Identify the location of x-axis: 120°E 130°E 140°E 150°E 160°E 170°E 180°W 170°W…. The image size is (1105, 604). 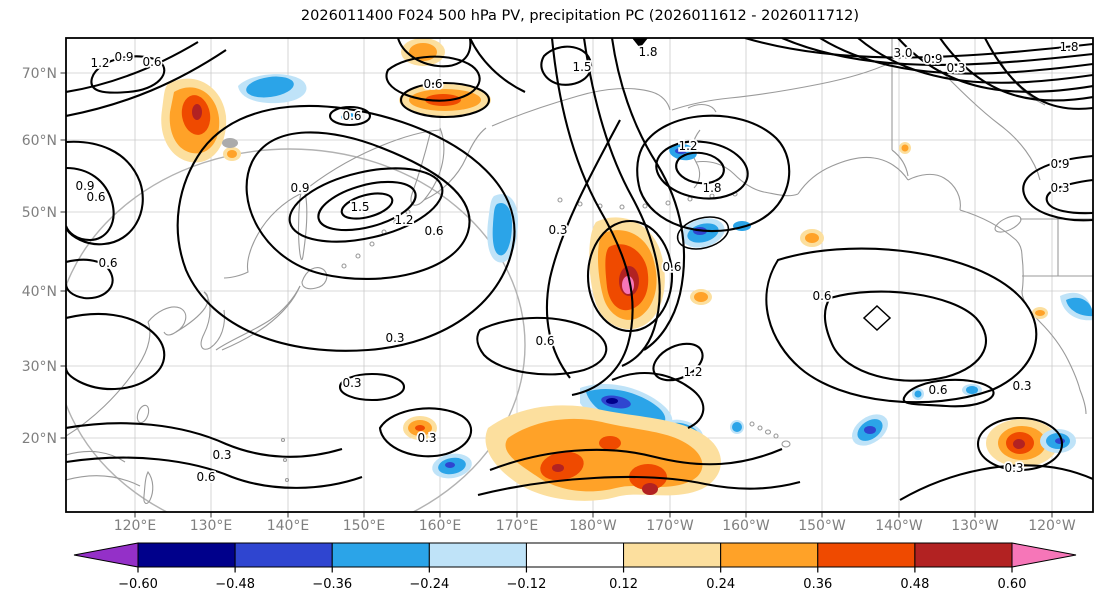
(595, 526).